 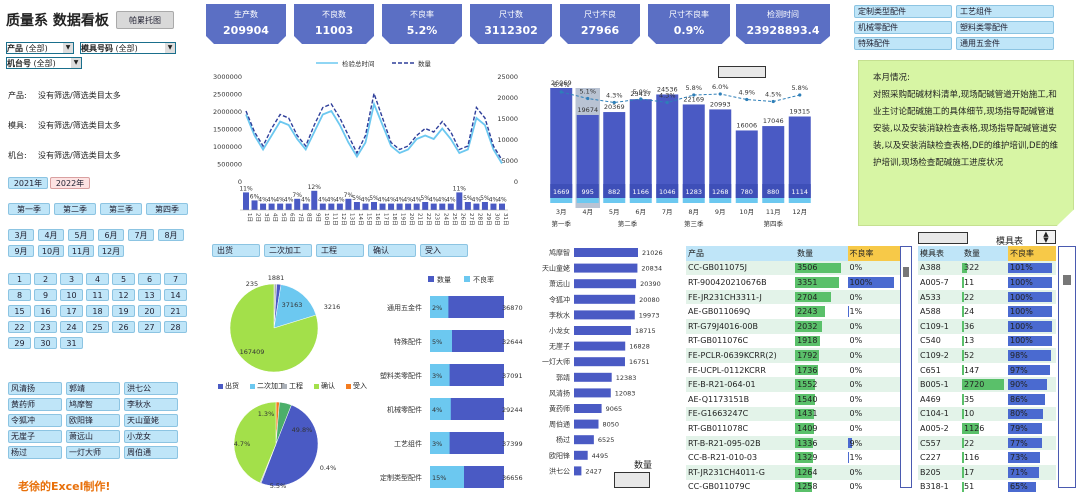 I want to click on person-chart-scroll, so click(x=632, y=480).